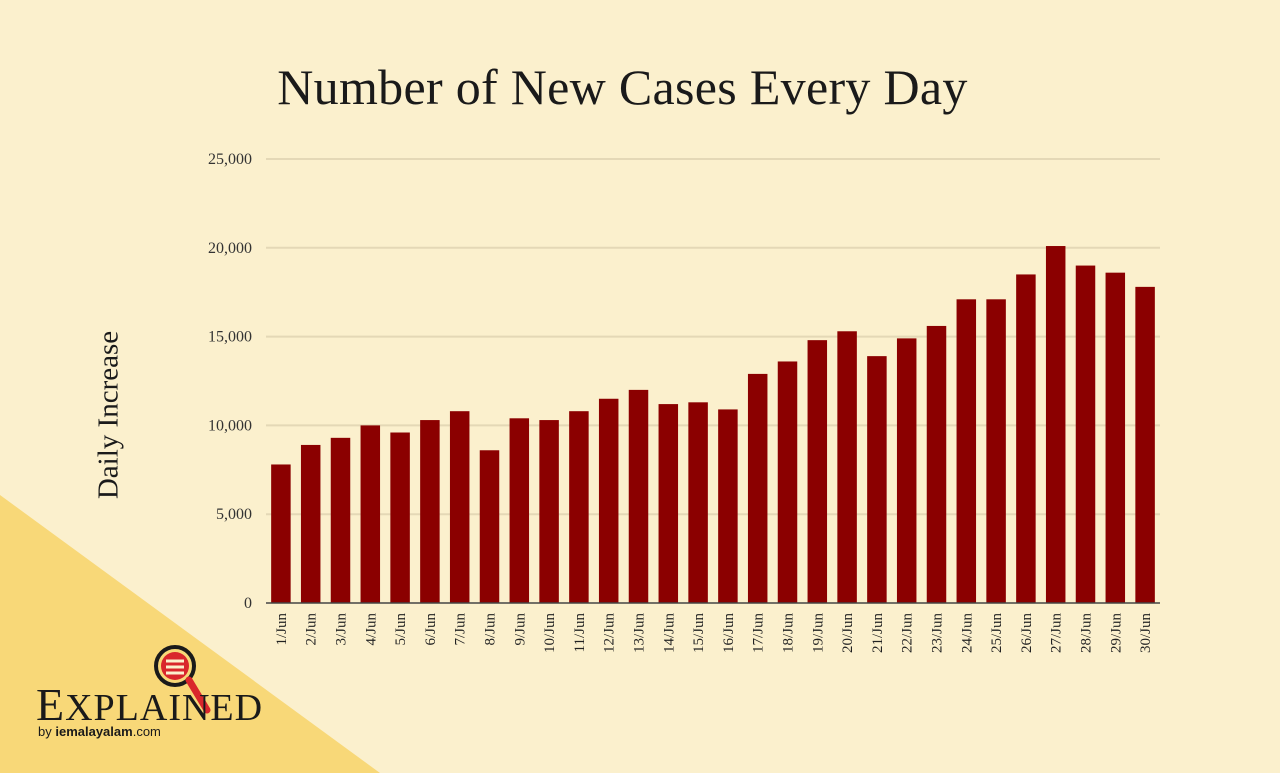  Describe the element at coordinates (182, 679) in the screenshot. I see `magnifier-icon` at that location.